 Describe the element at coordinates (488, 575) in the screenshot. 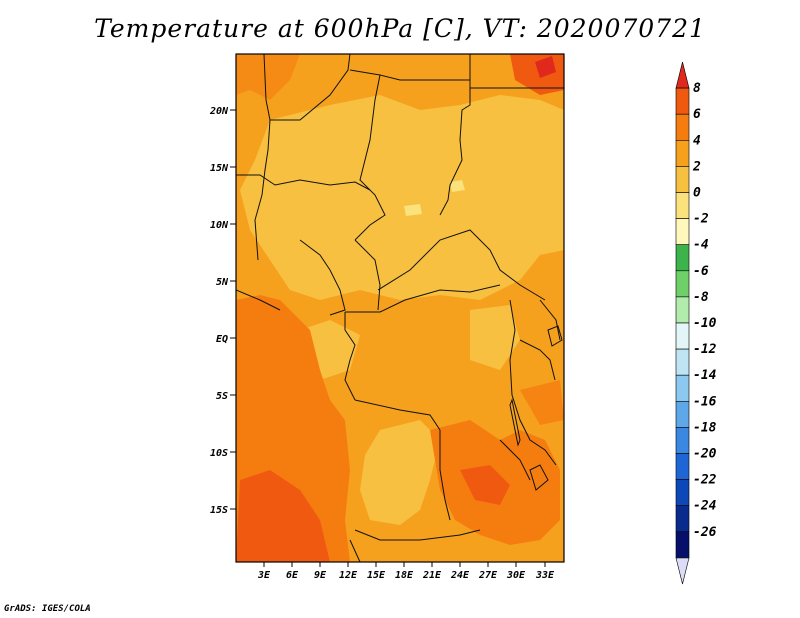

I see `lon-label: 27E` at that location.